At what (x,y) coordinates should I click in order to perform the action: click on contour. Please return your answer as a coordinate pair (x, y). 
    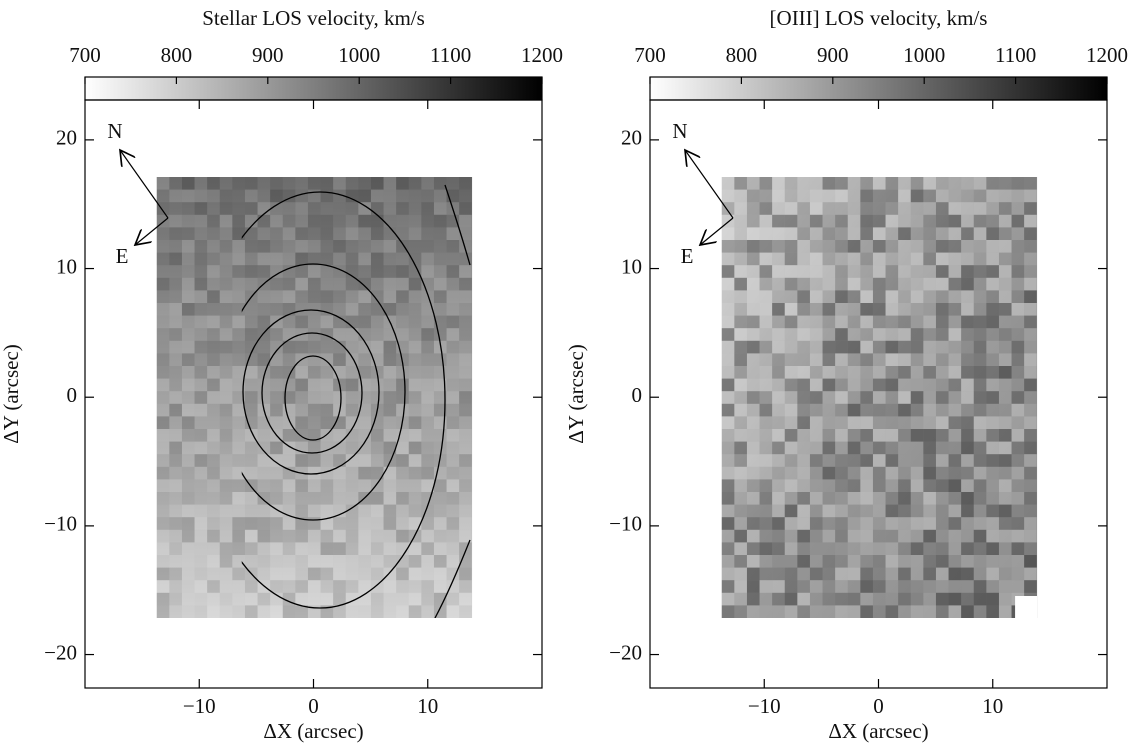
    Looking at the image, I should click on (343, 400).